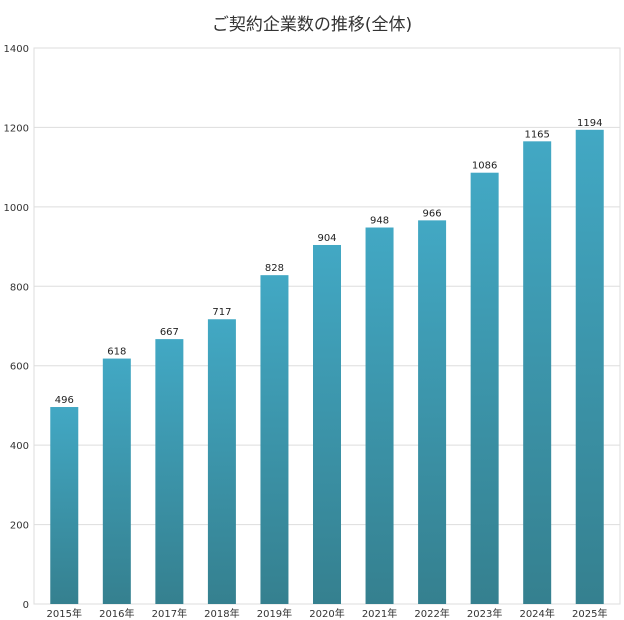 The height and width of the screenshot is (620, 624). I want to click on x-tick-label: 2021年, so click(379, 613).